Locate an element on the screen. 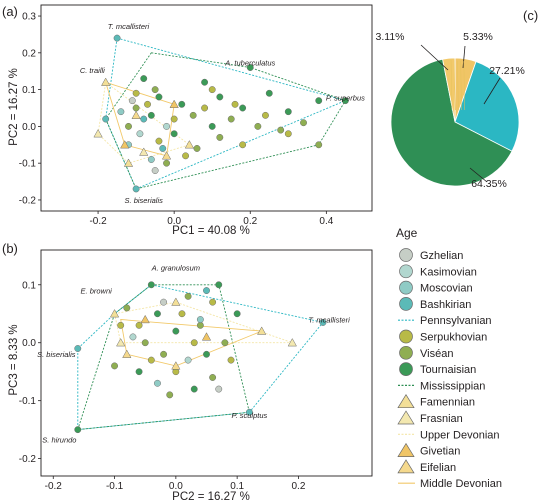  species-label: E. browni is located at coordinates (97, 290).